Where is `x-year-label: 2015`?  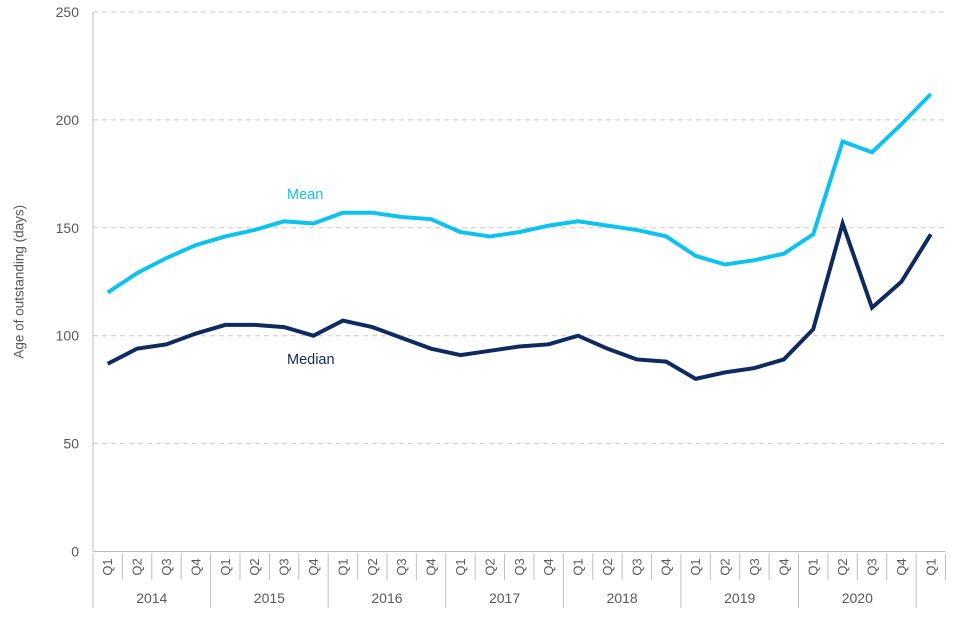 x-year-label: 2015 is located at coordinates (269, 598).